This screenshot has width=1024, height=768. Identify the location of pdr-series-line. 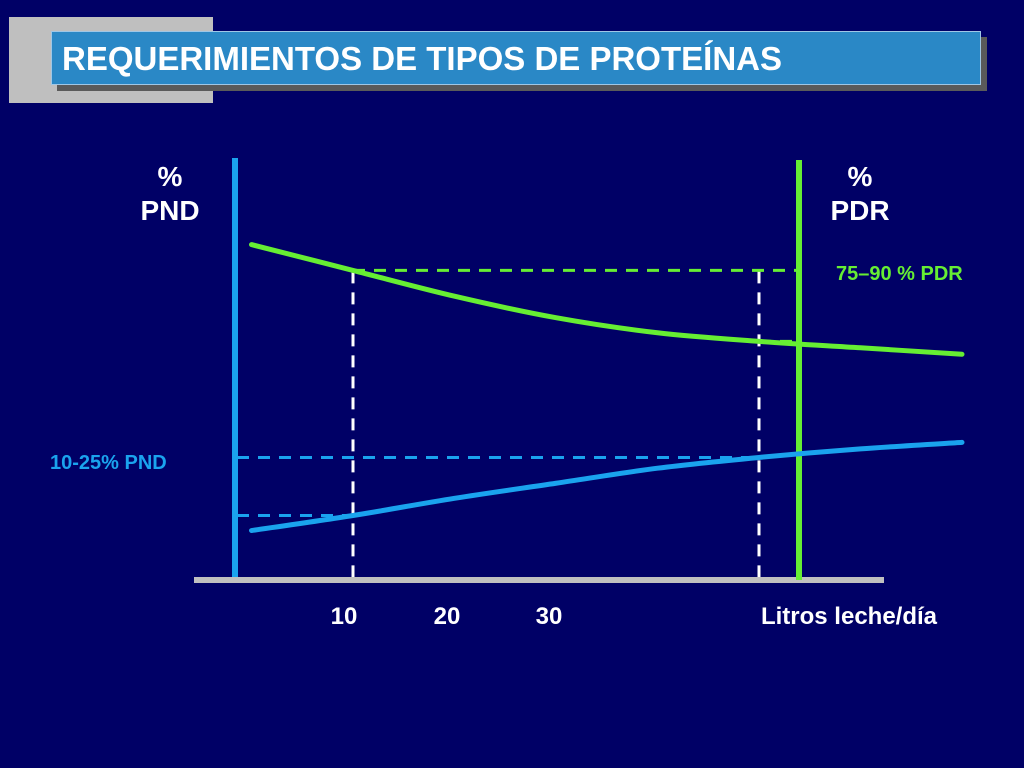
(607, 299).